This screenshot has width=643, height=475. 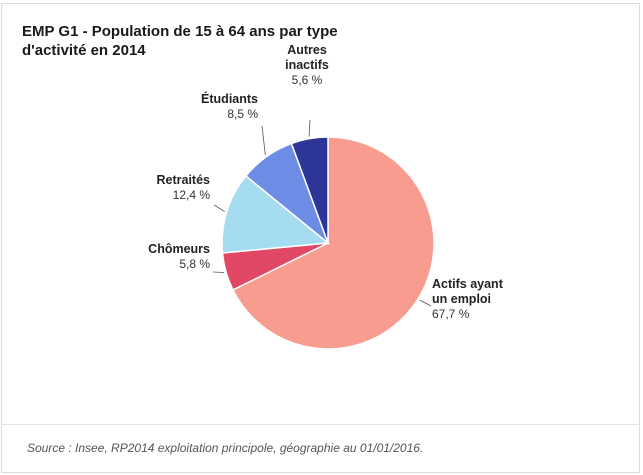 What do you see at coordinates (275, 214) in the screenshot?
I see `pie-slice-retraites` at bounding box center [275, 214].